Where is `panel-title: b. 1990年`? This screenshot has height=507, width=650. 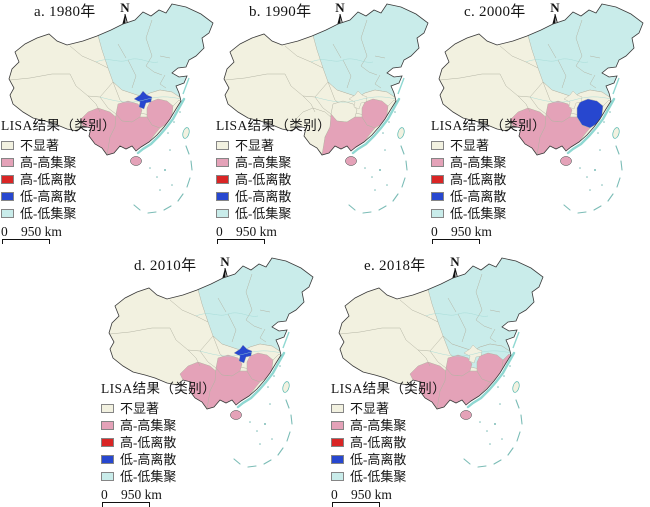
panel-title: b. 1990年 is located at coordinates (280, 12).